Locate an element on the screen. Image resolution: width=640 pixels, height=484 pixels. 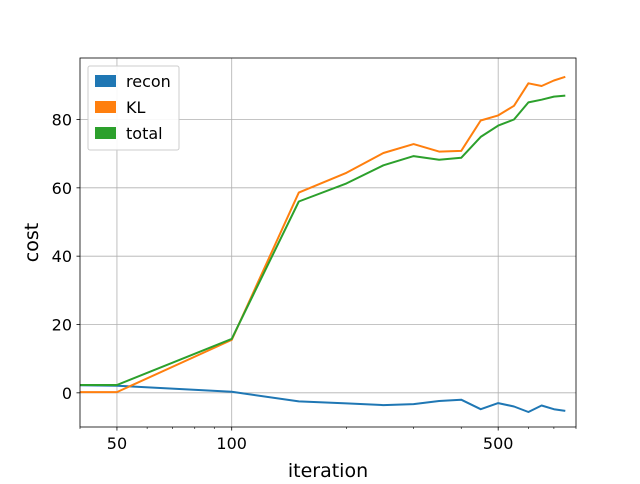
y-tick-label: 0 is located at coordinates (67, 393).